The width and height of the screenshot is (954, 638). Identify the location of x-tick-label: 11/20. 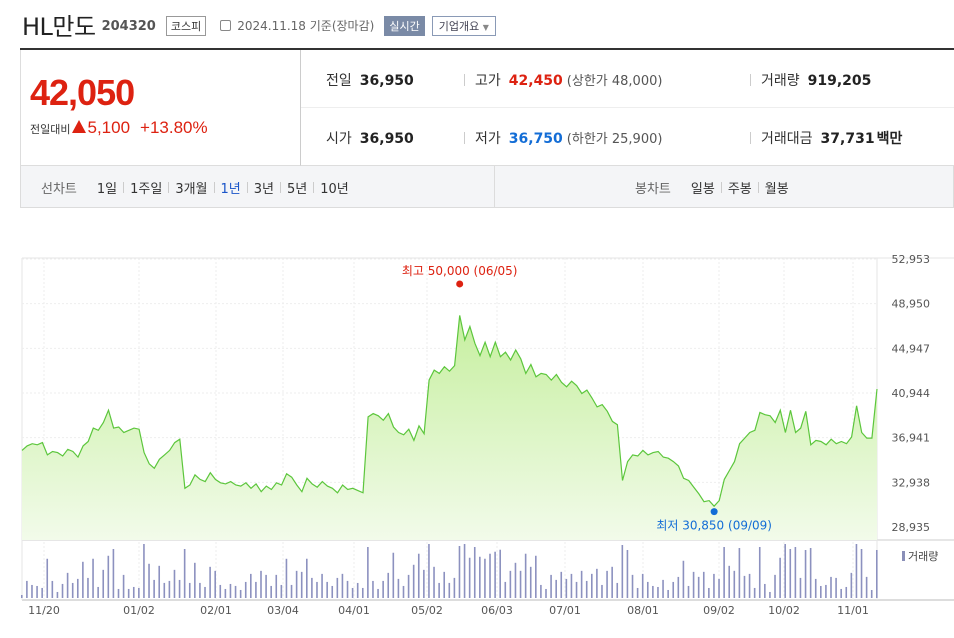
(44, 610).